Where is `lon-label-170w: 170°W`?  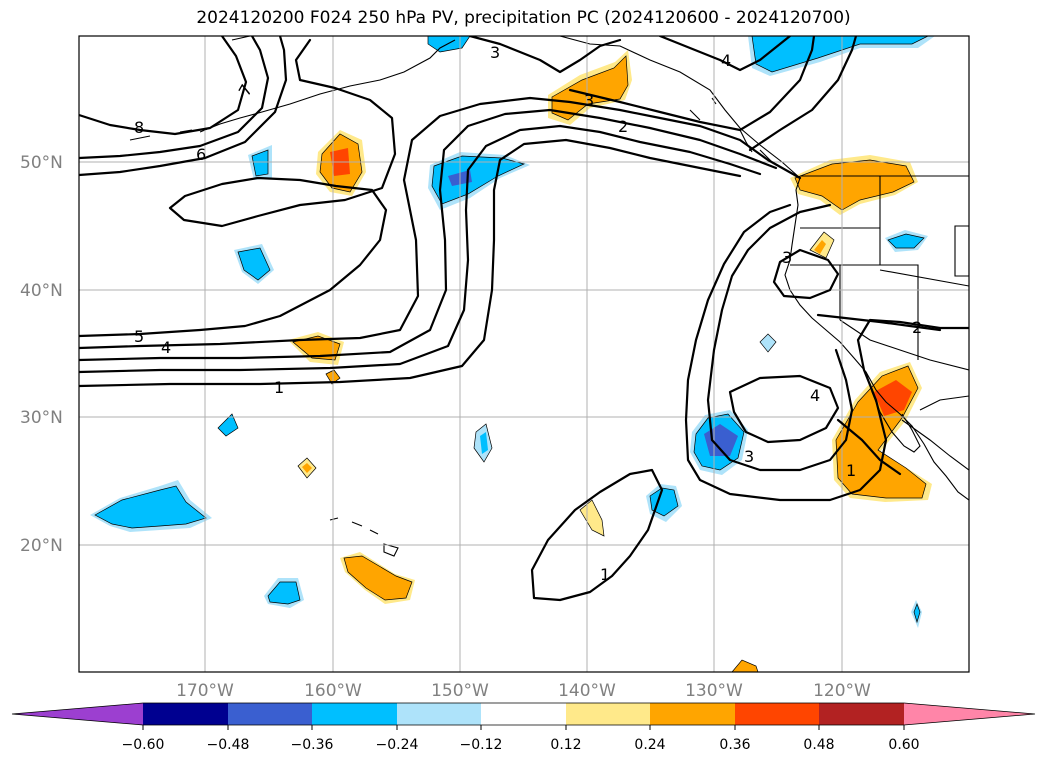
lon-label-170w: 170°W is located at coordinates (205, 691).